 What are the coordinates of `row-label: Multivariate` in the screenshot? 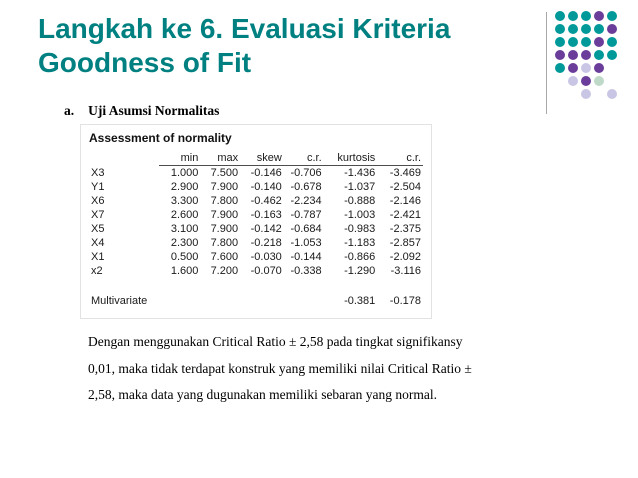 It's located at (119, 301).